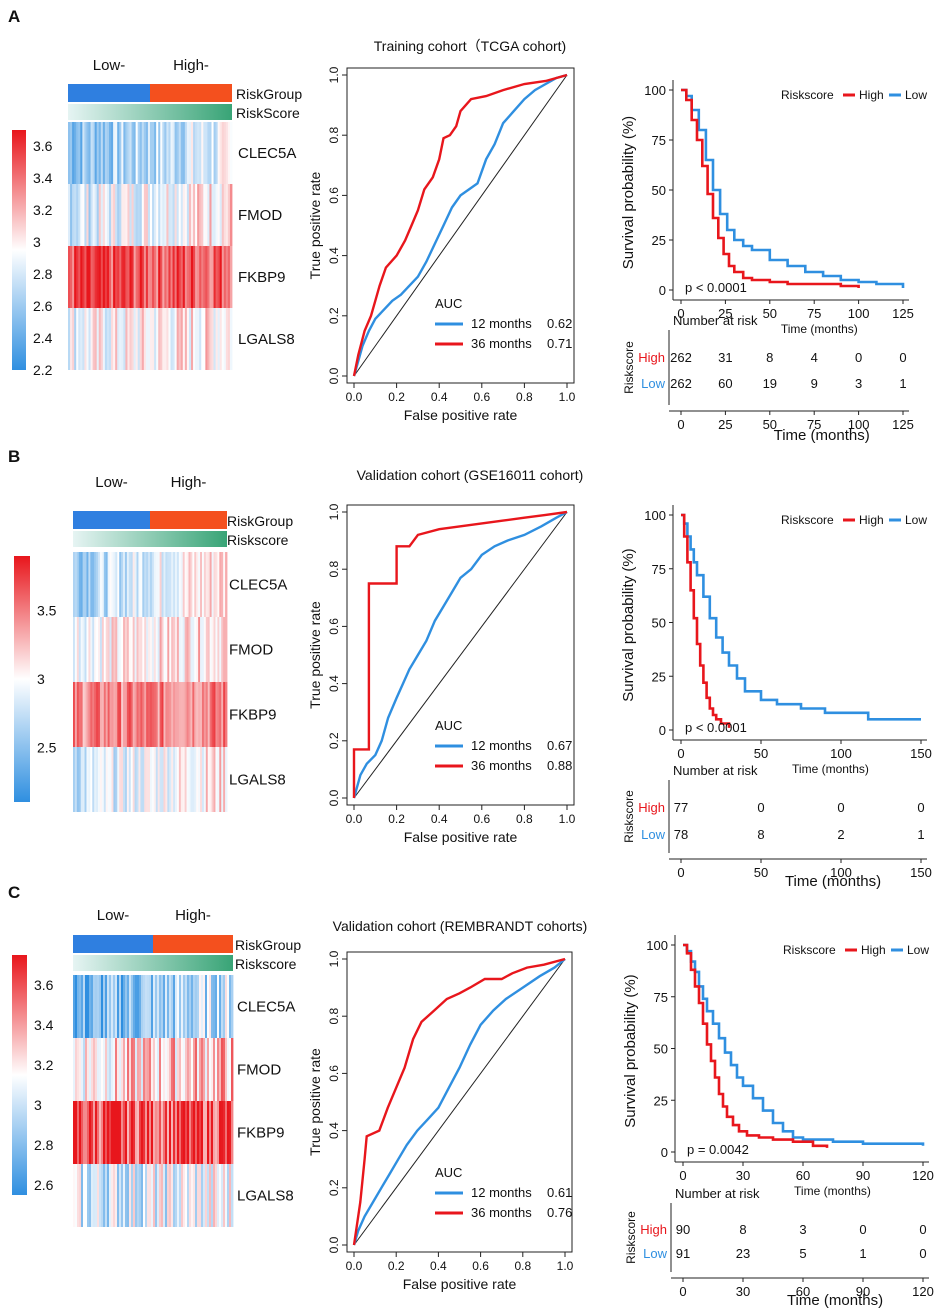 This screenshot has height=1313, width=942. Describe the element at coordinates (253, 715) in the screenshot. I see `gene-label: FKBP9` at that location.